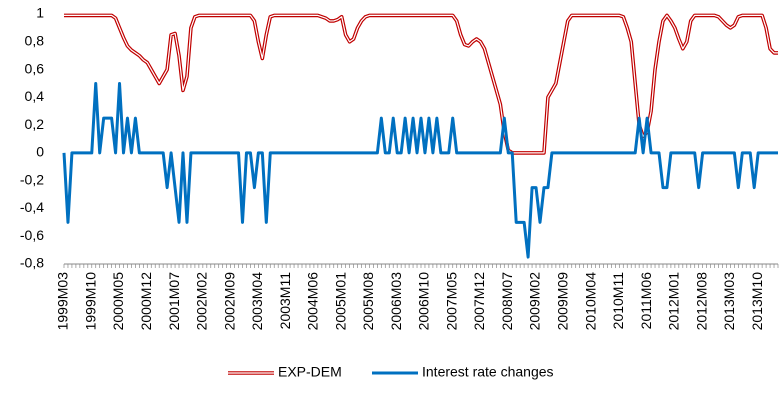 Image resolution: width=780 pixels, height=411 pixels. What do you see at coordinates (32, 263) in the screenshot?
I see `y-tick-label: -0,8` at bounding box center [32, 263].